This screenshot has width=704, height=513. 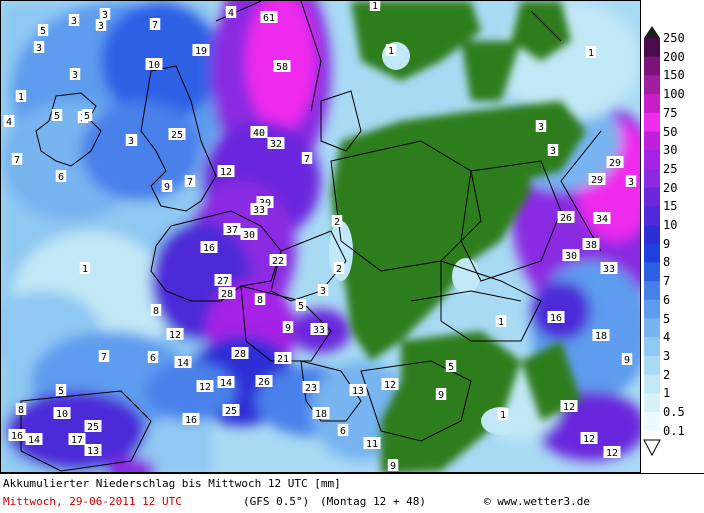 I want to click on legend-label: 10, so click(x=670, y=225).